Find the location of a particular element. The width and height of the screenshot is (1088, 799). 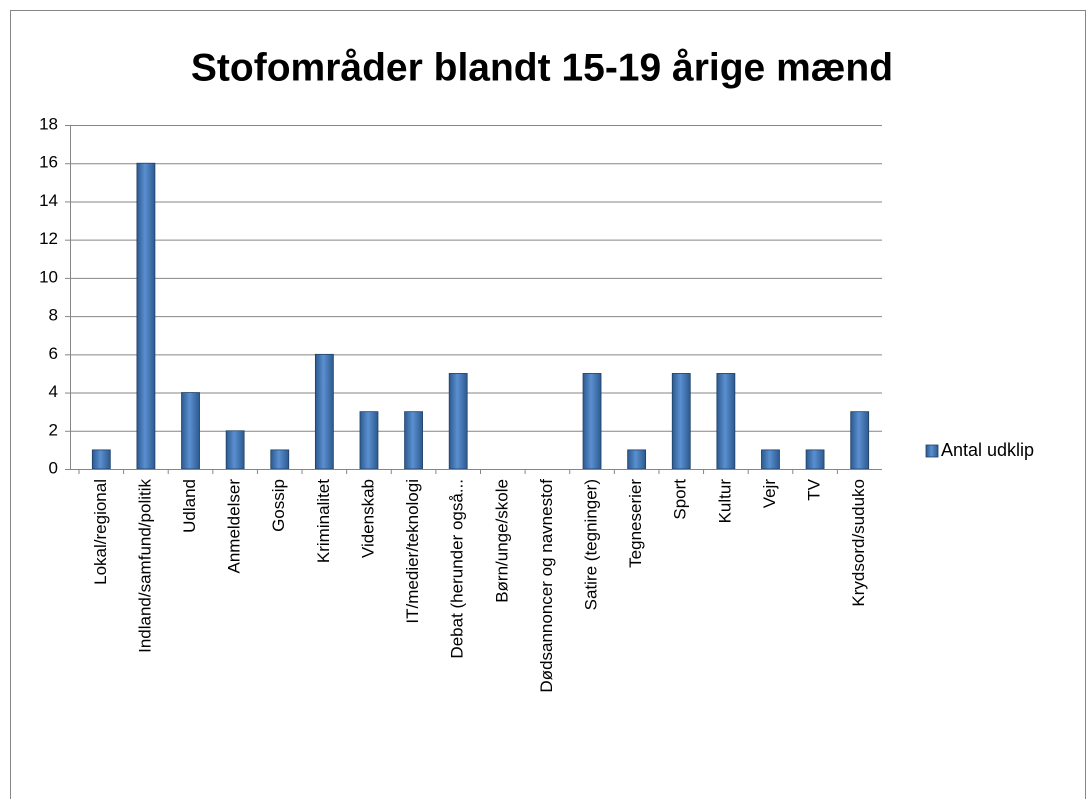

y-tick-label: 4 is located at coordinates (53, 391).